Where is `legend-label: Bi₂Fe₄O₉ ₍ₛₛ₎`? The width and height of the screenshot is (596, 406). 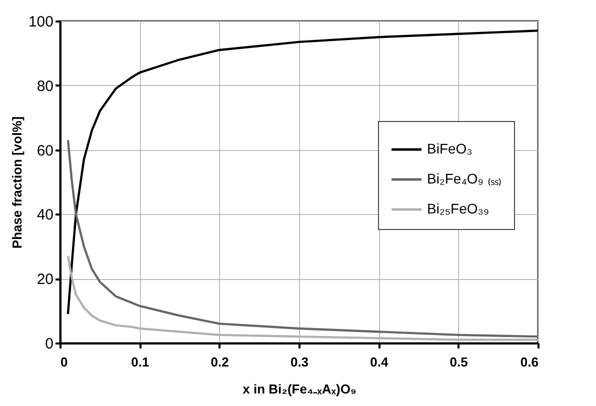 legend-label: Bi₂Fe₄O₉ ₍ₛₛ₎ is located at coordinates (464, 178).